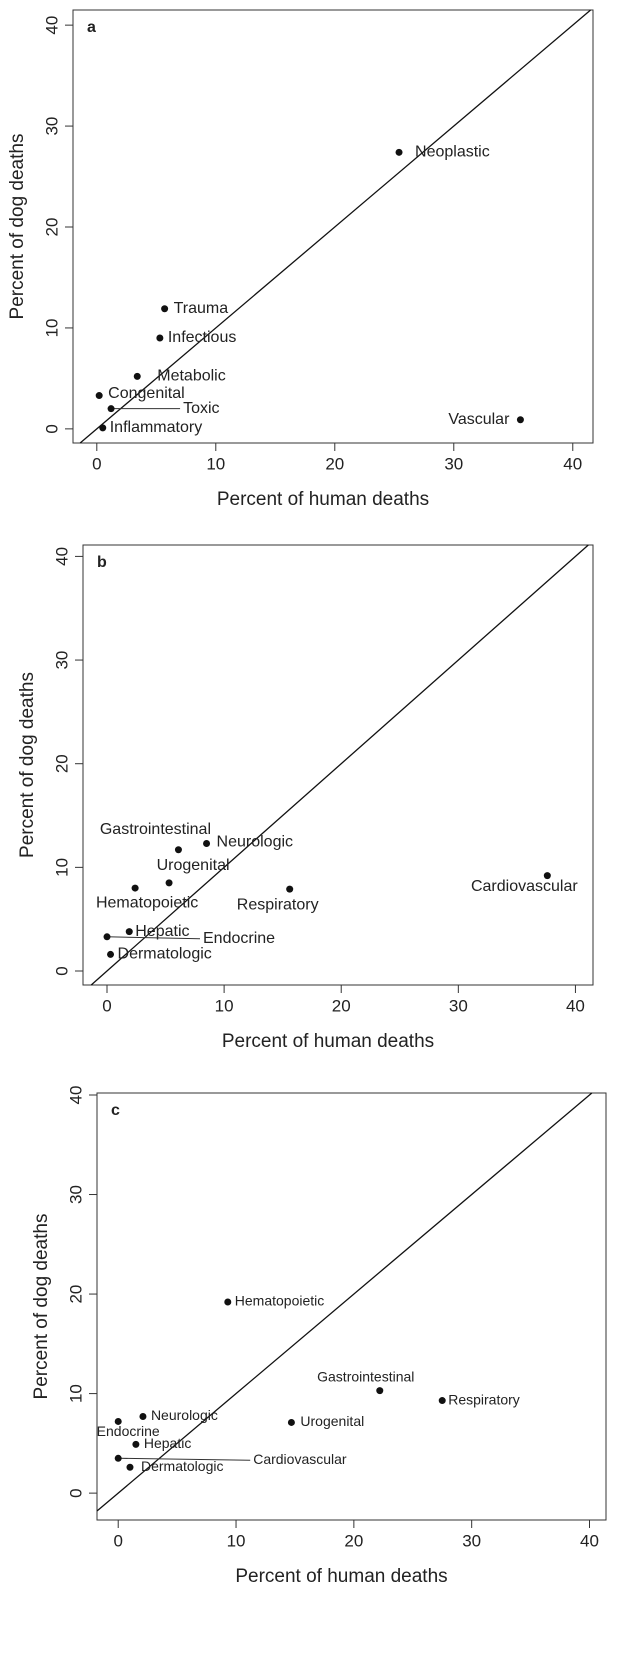 This screenshot has width=640, height=1653. I want to click on point-label: Infectious, so click(202, 337).